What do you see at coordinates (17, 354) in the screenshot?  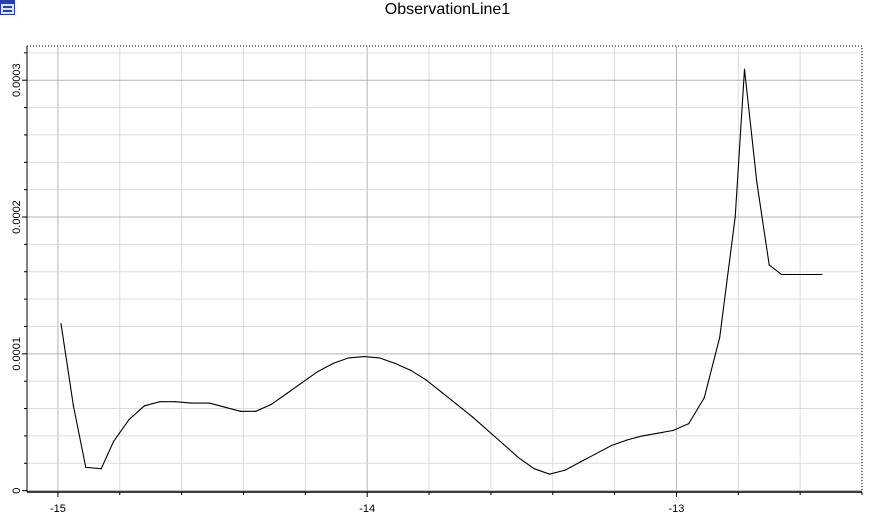 I see `y-tick-label: 0.0001` at bounding box center [17, 354].